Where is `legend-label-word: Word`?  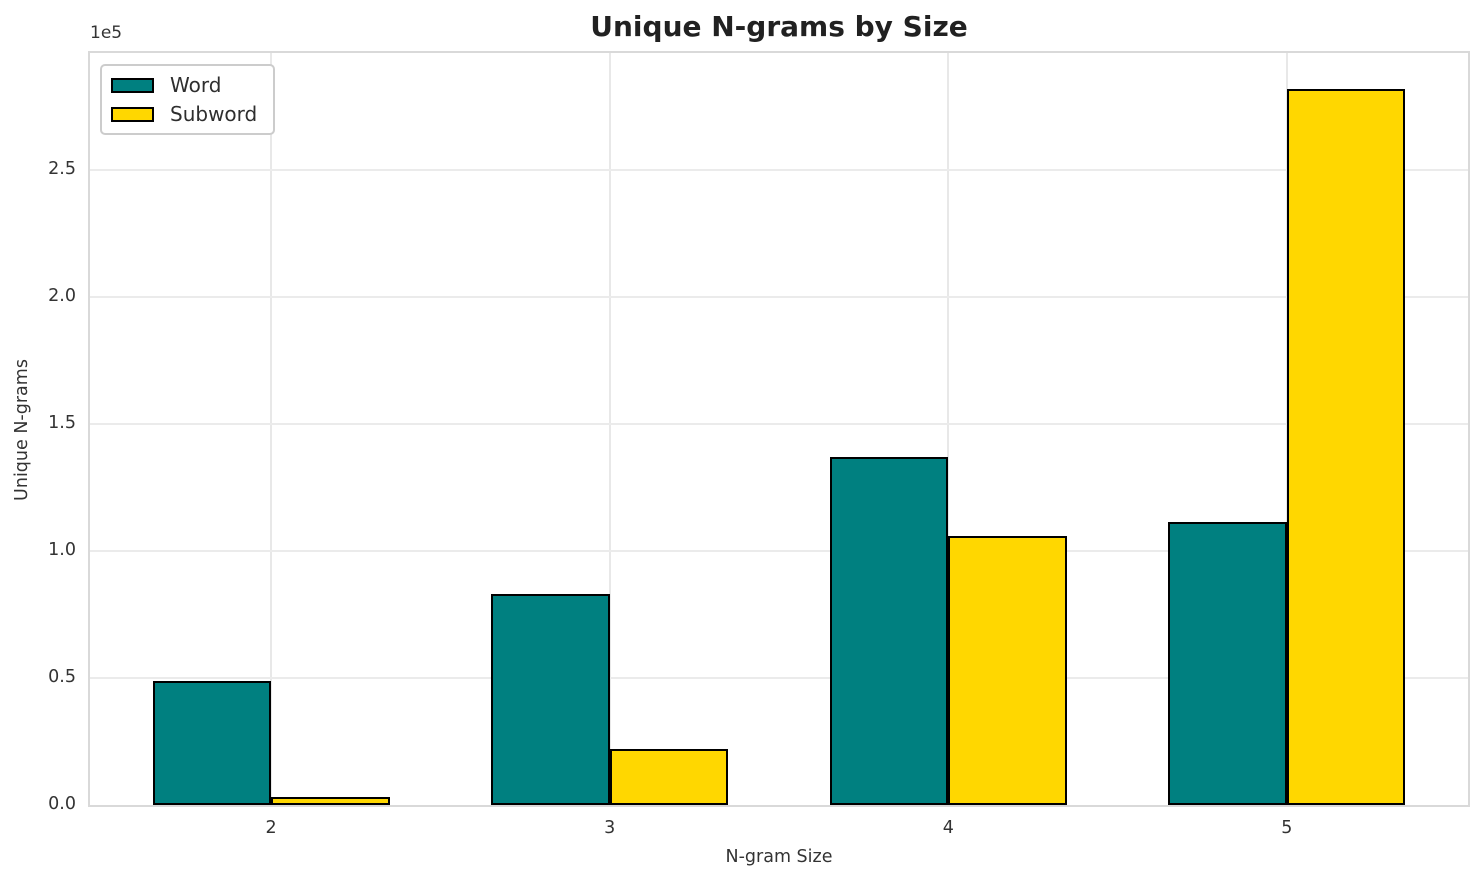 legend-label-word: Word is located at coordinates (196, 85).